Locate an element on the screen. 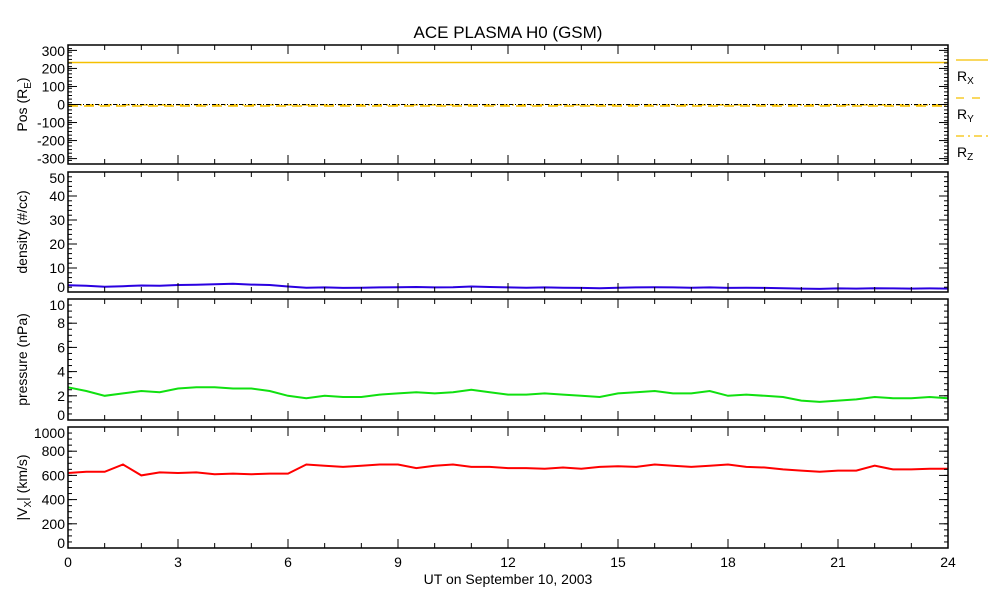 The image size is (993, 605). chart-title: ACE PLASMA H0 (GSM) is located at coordinates (508, 32).